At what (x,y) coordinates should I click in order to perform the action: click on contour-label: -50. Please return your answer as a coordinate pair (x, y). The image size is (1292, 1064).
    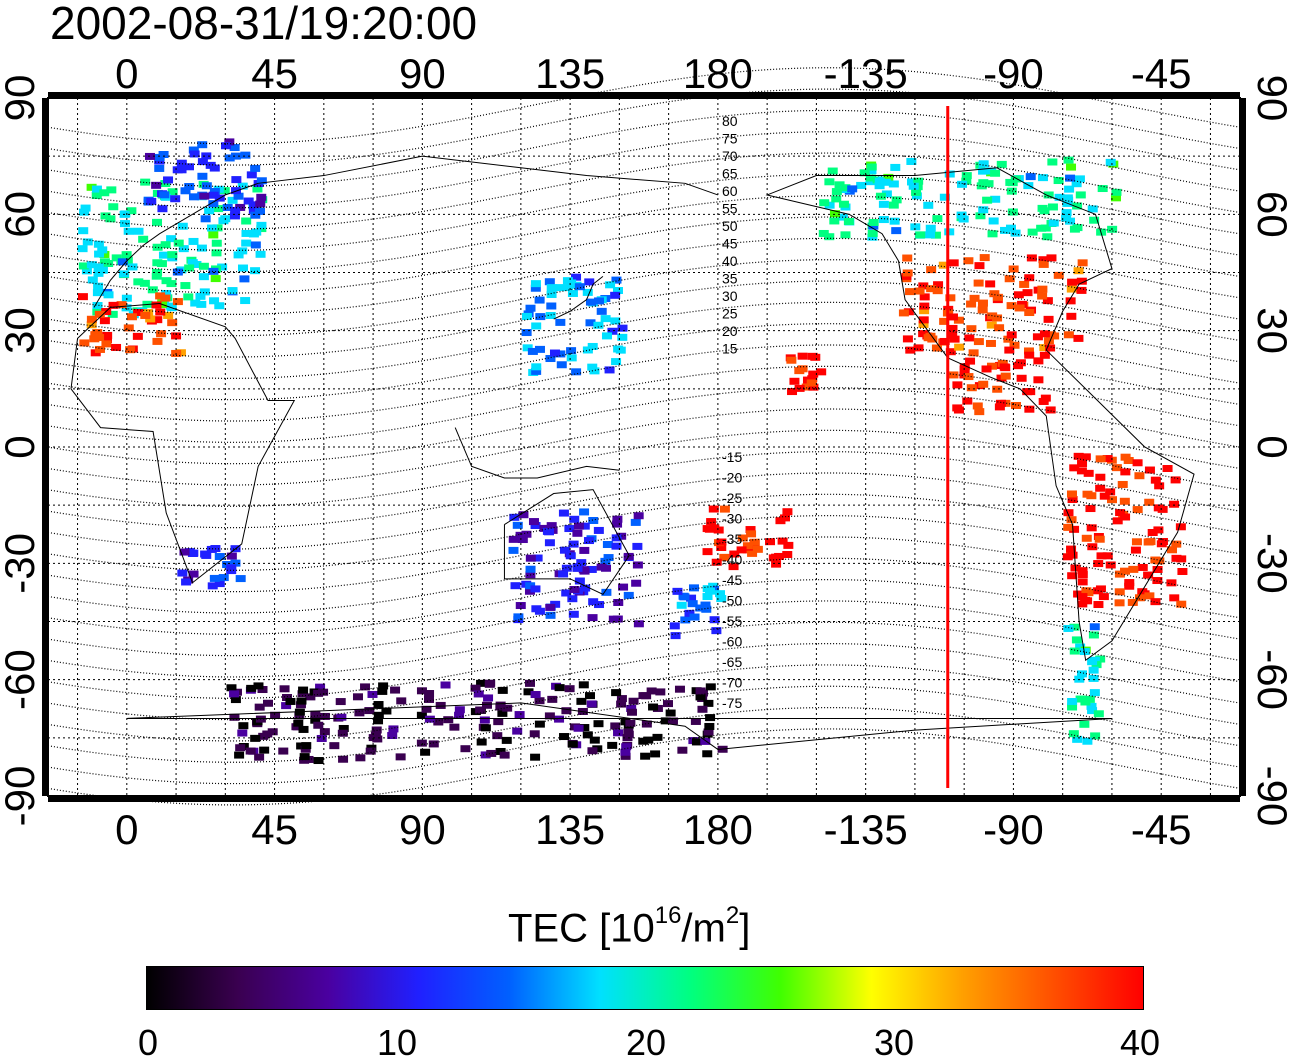
    Looking at the image, I should click on (732, 601).